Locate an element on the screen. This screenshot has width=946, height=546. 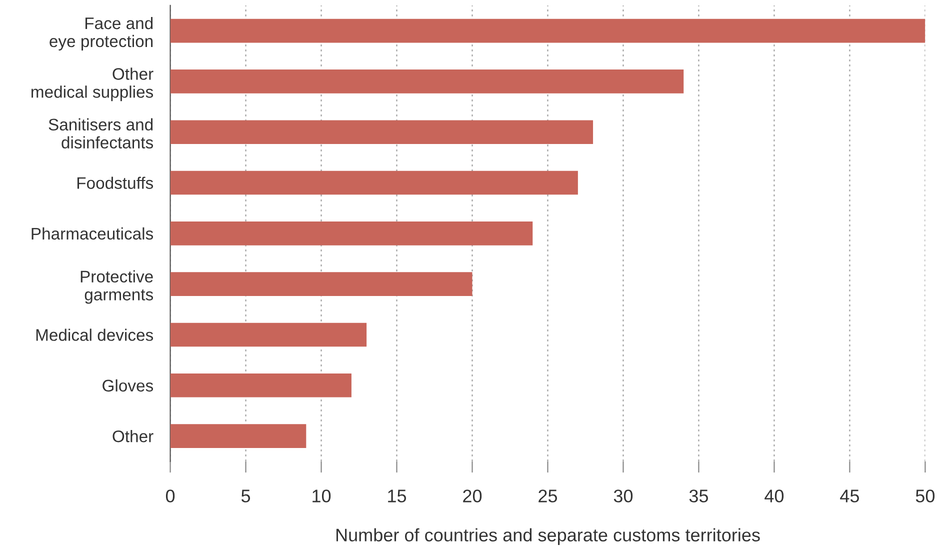
x-tick-label: 45 is located at coordinates (849, 496).